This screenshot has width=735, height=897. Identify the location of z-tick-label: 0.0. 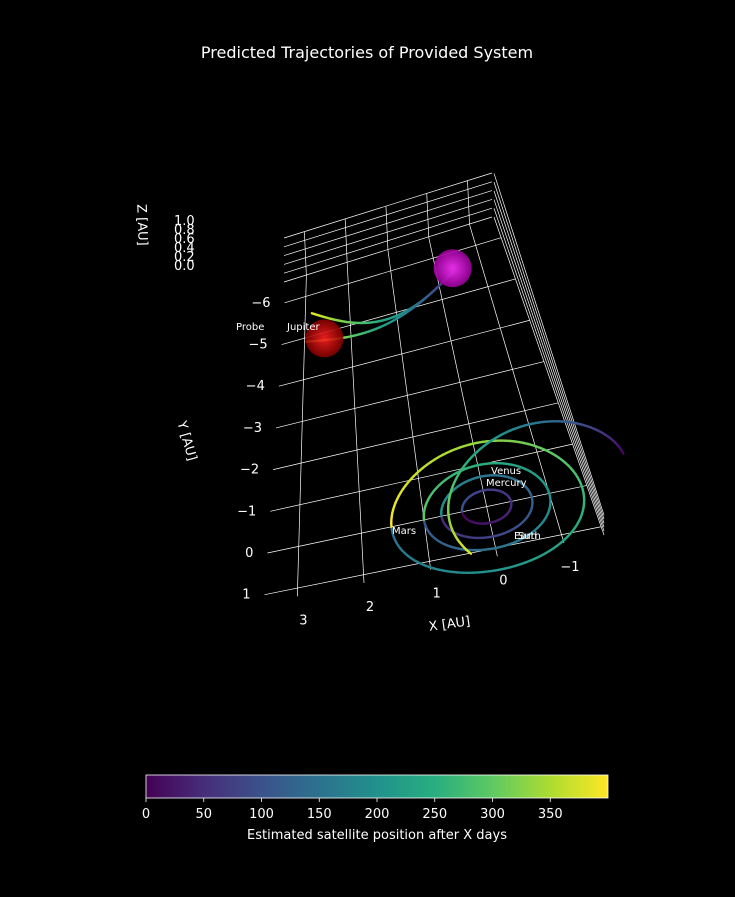
(184, 266).